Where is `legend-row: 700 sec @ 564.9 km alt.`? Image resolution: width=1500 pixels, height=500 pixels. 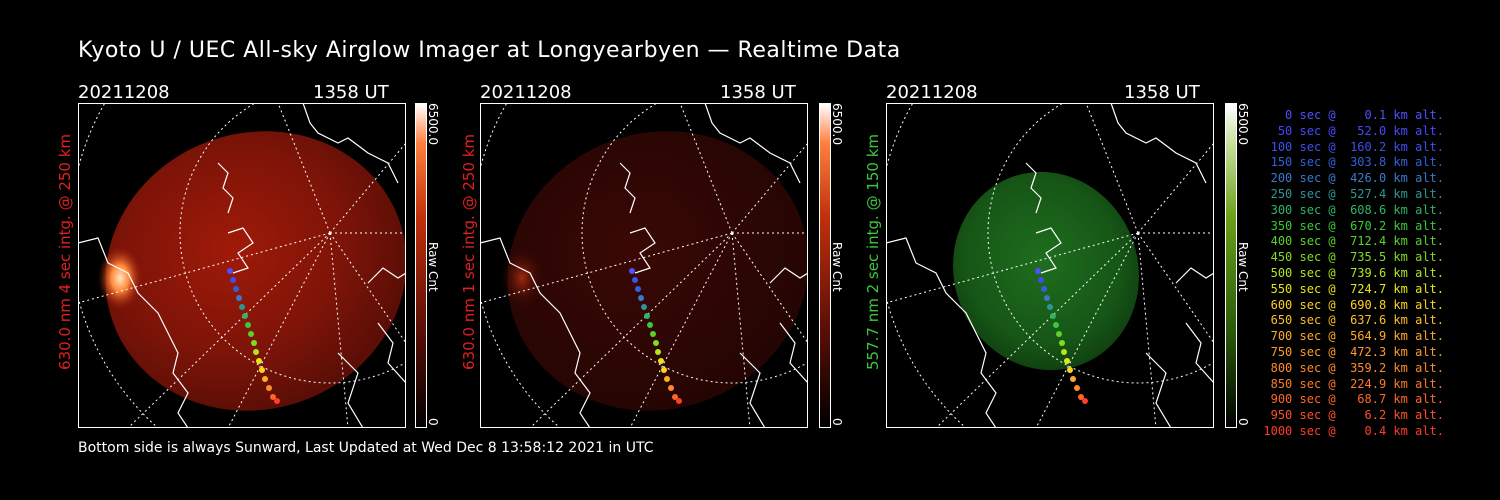
legend-row: 700 sec @ 564.9 km alt. is located at coordinates (1353, 336).